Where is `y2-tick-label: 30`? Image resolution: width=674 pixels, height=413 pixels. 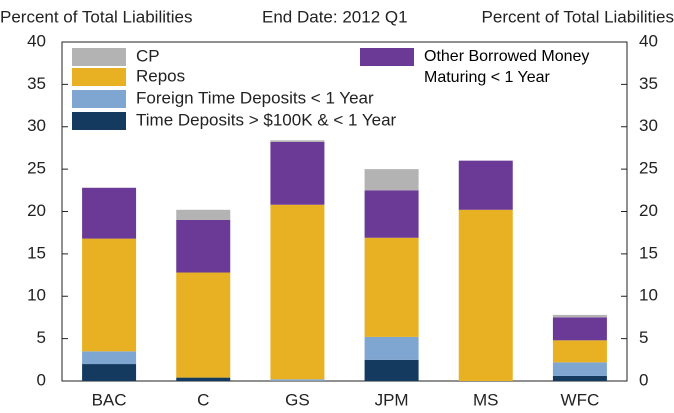
y2-tick-label: 30 is located at coordinates (648, 125).